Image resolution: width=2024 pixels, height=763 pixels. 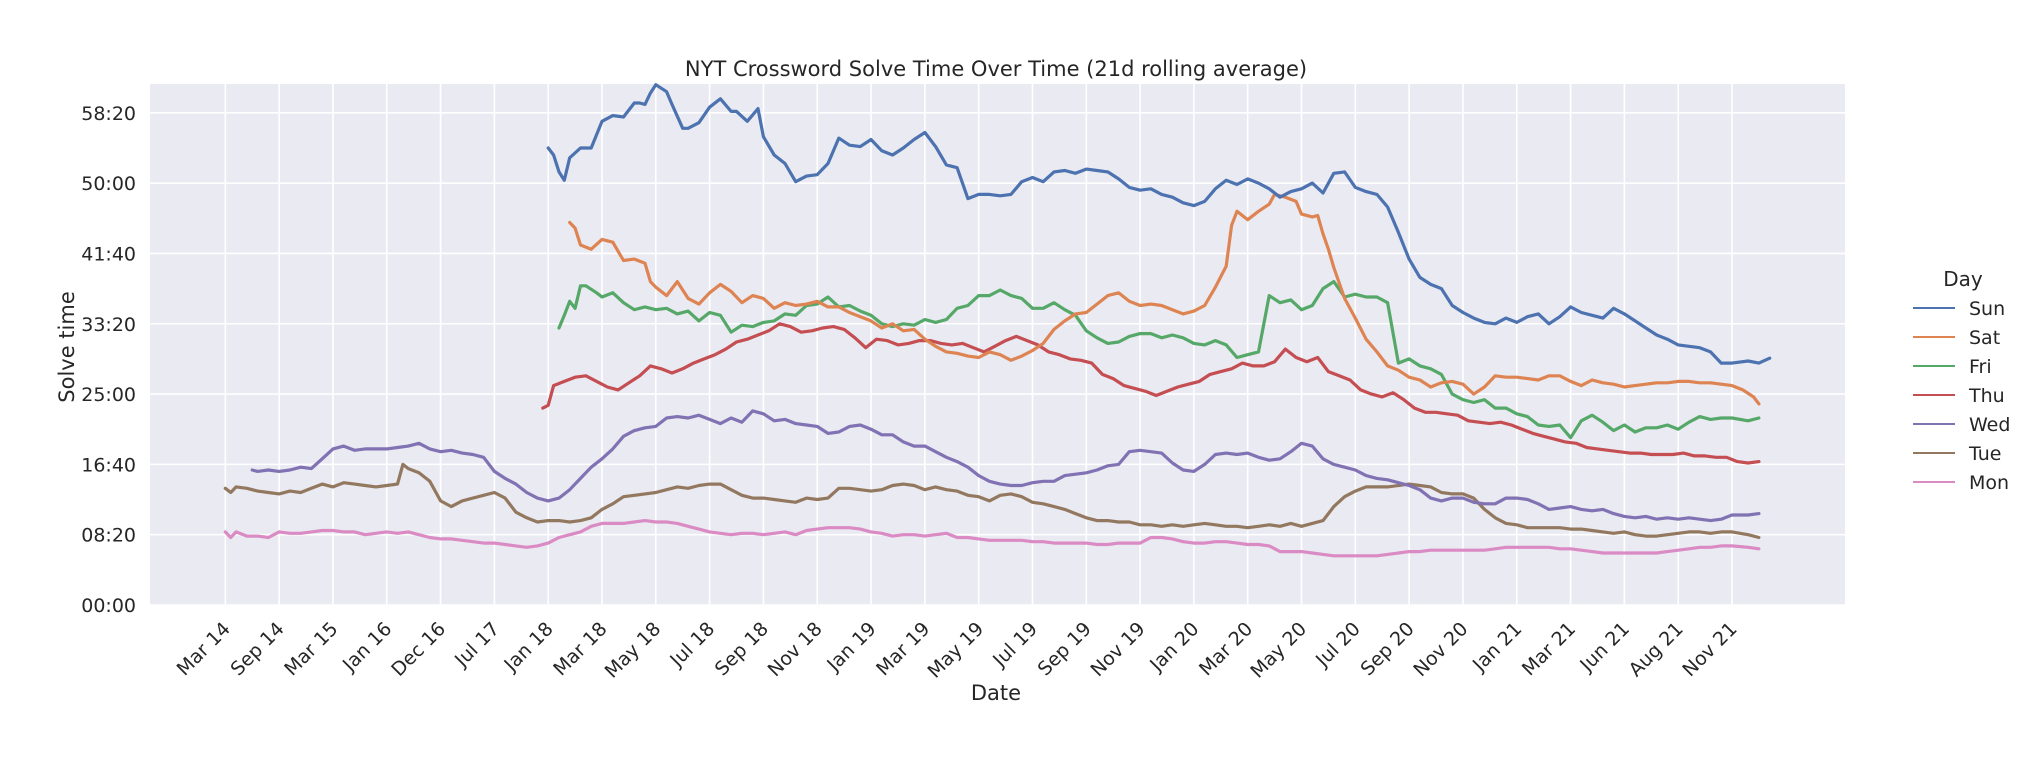 I want to click on legend-title: Day, so click(x=1963, y=279).